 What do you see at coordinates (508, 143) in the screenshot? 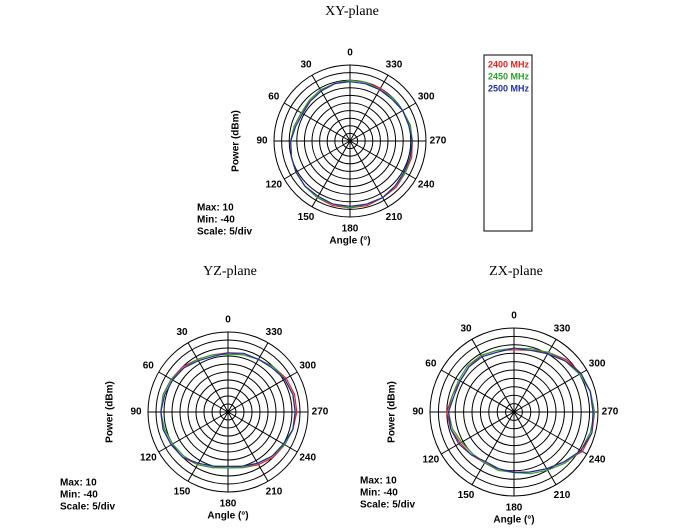
I see `legend-box` at bounding box center [508, 143].